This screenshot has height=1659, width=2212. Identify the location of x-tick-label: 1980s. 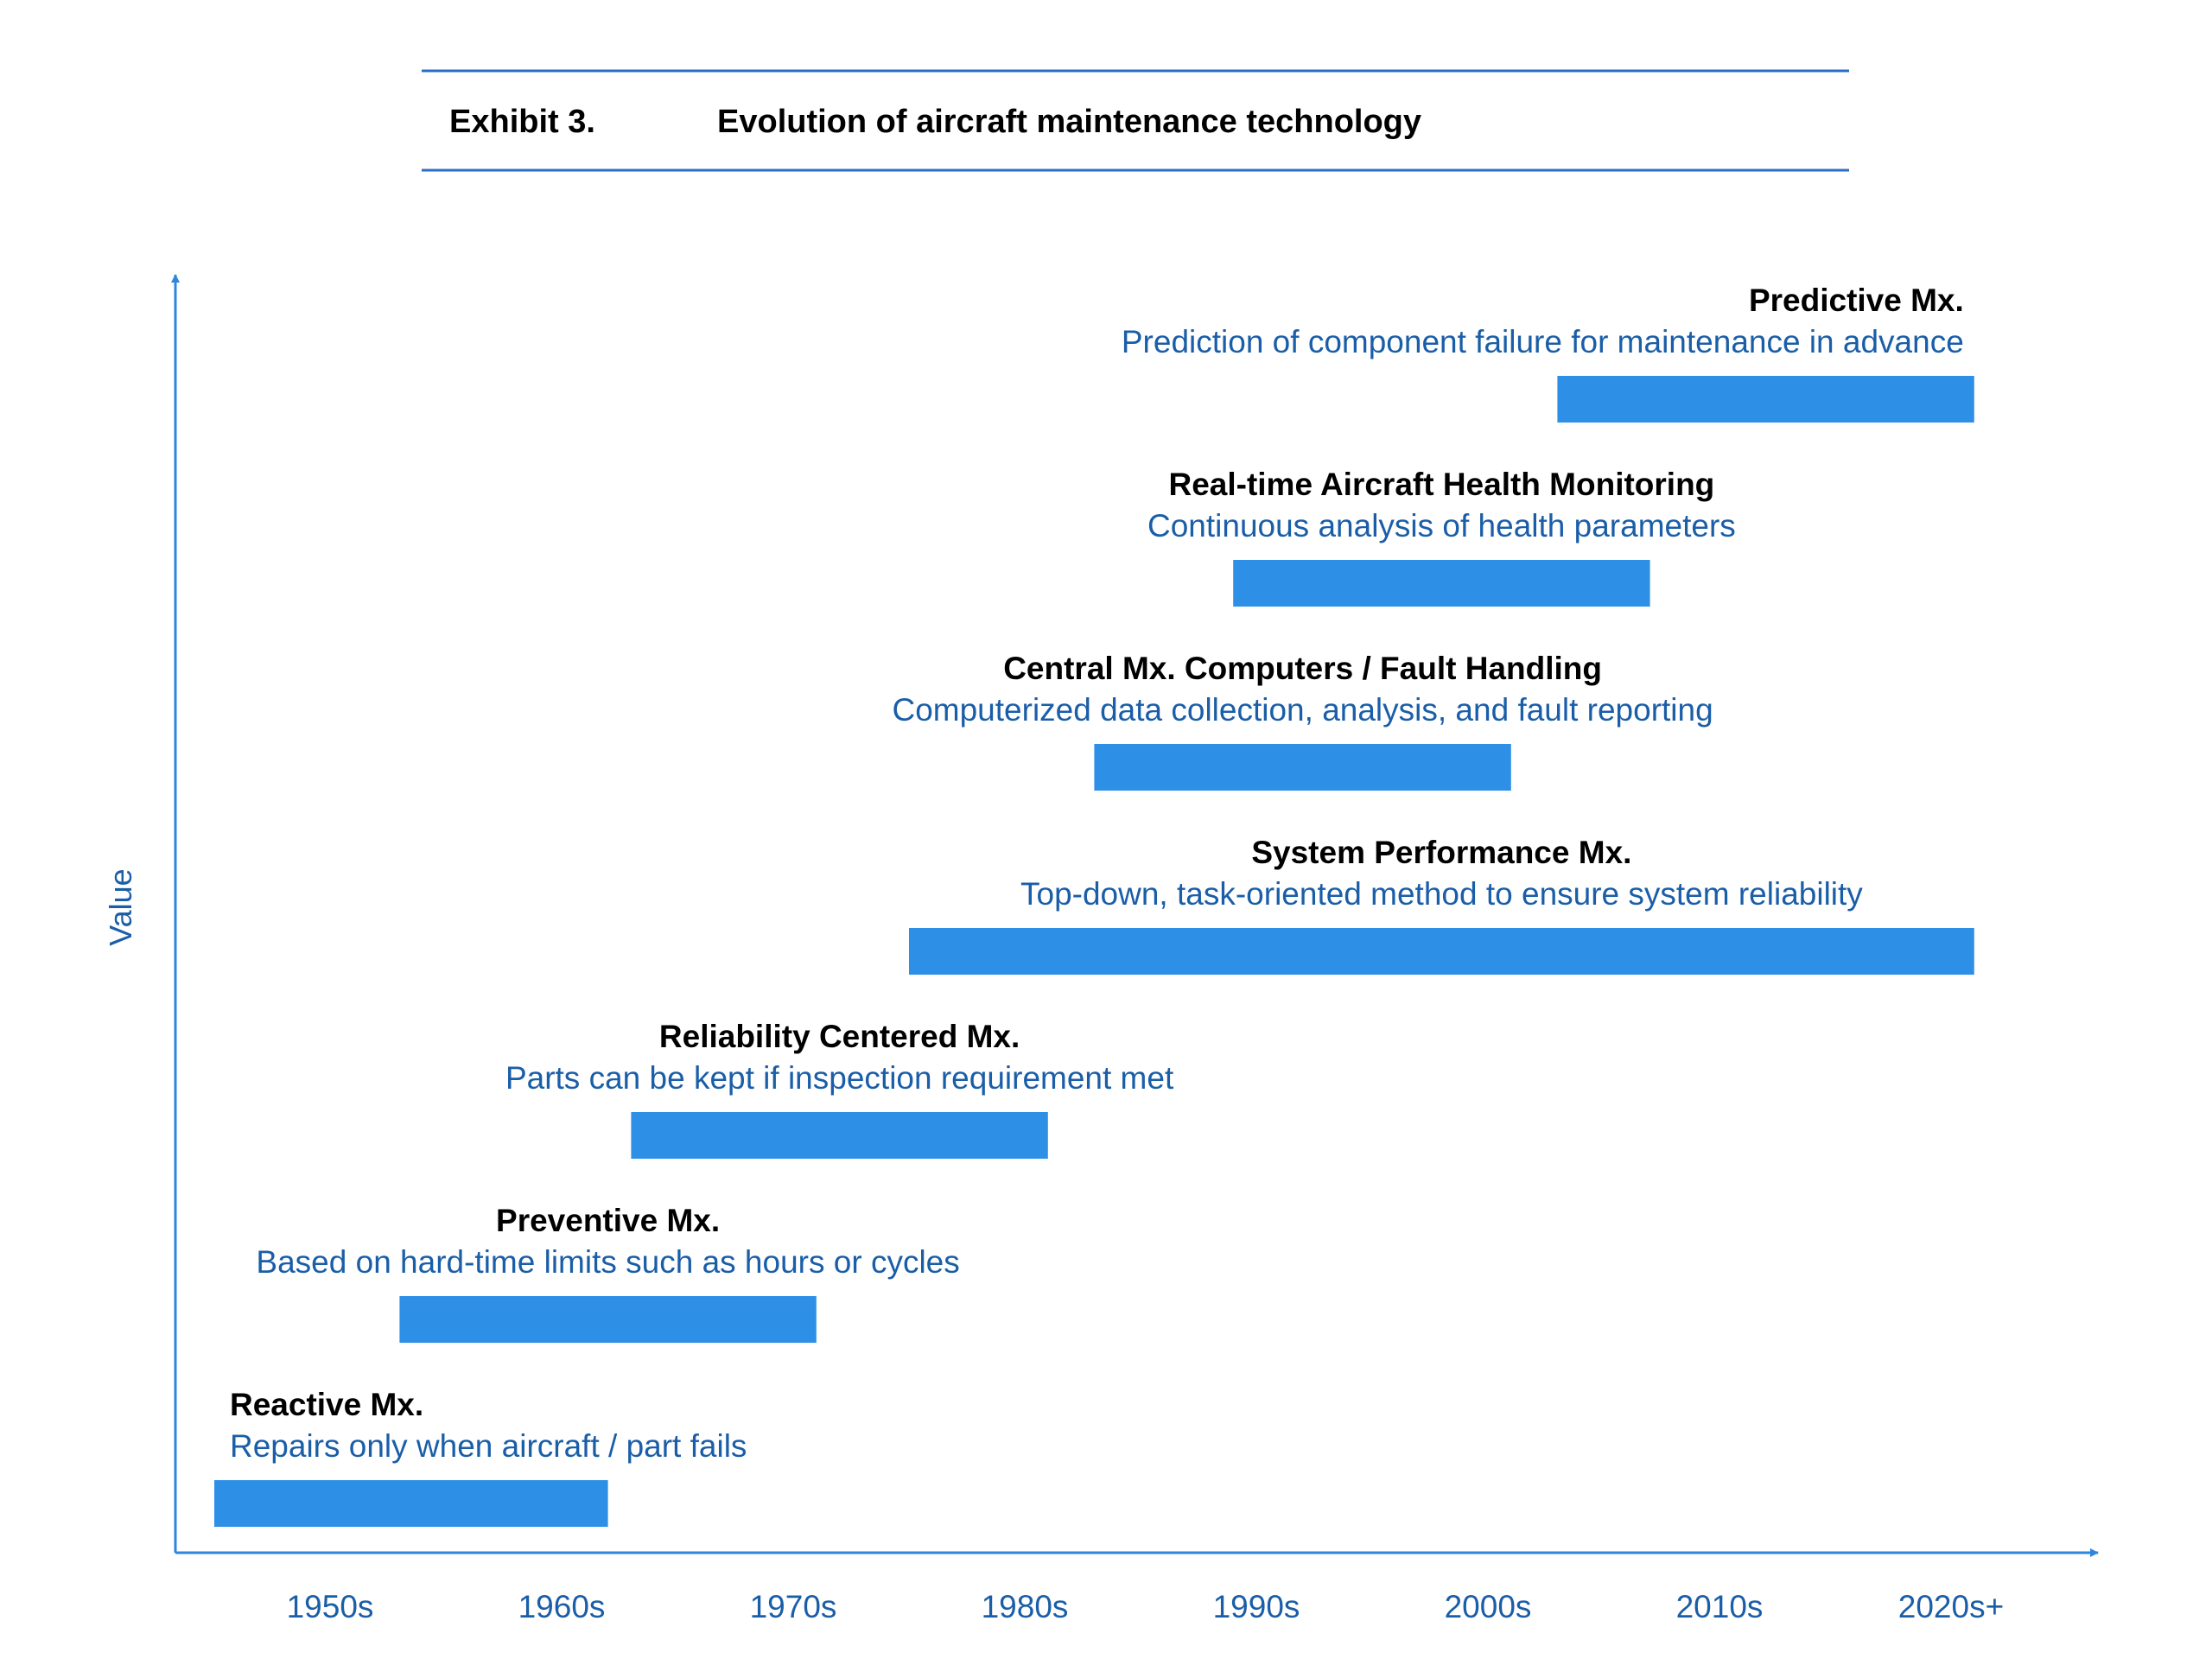
(1025, 1606).